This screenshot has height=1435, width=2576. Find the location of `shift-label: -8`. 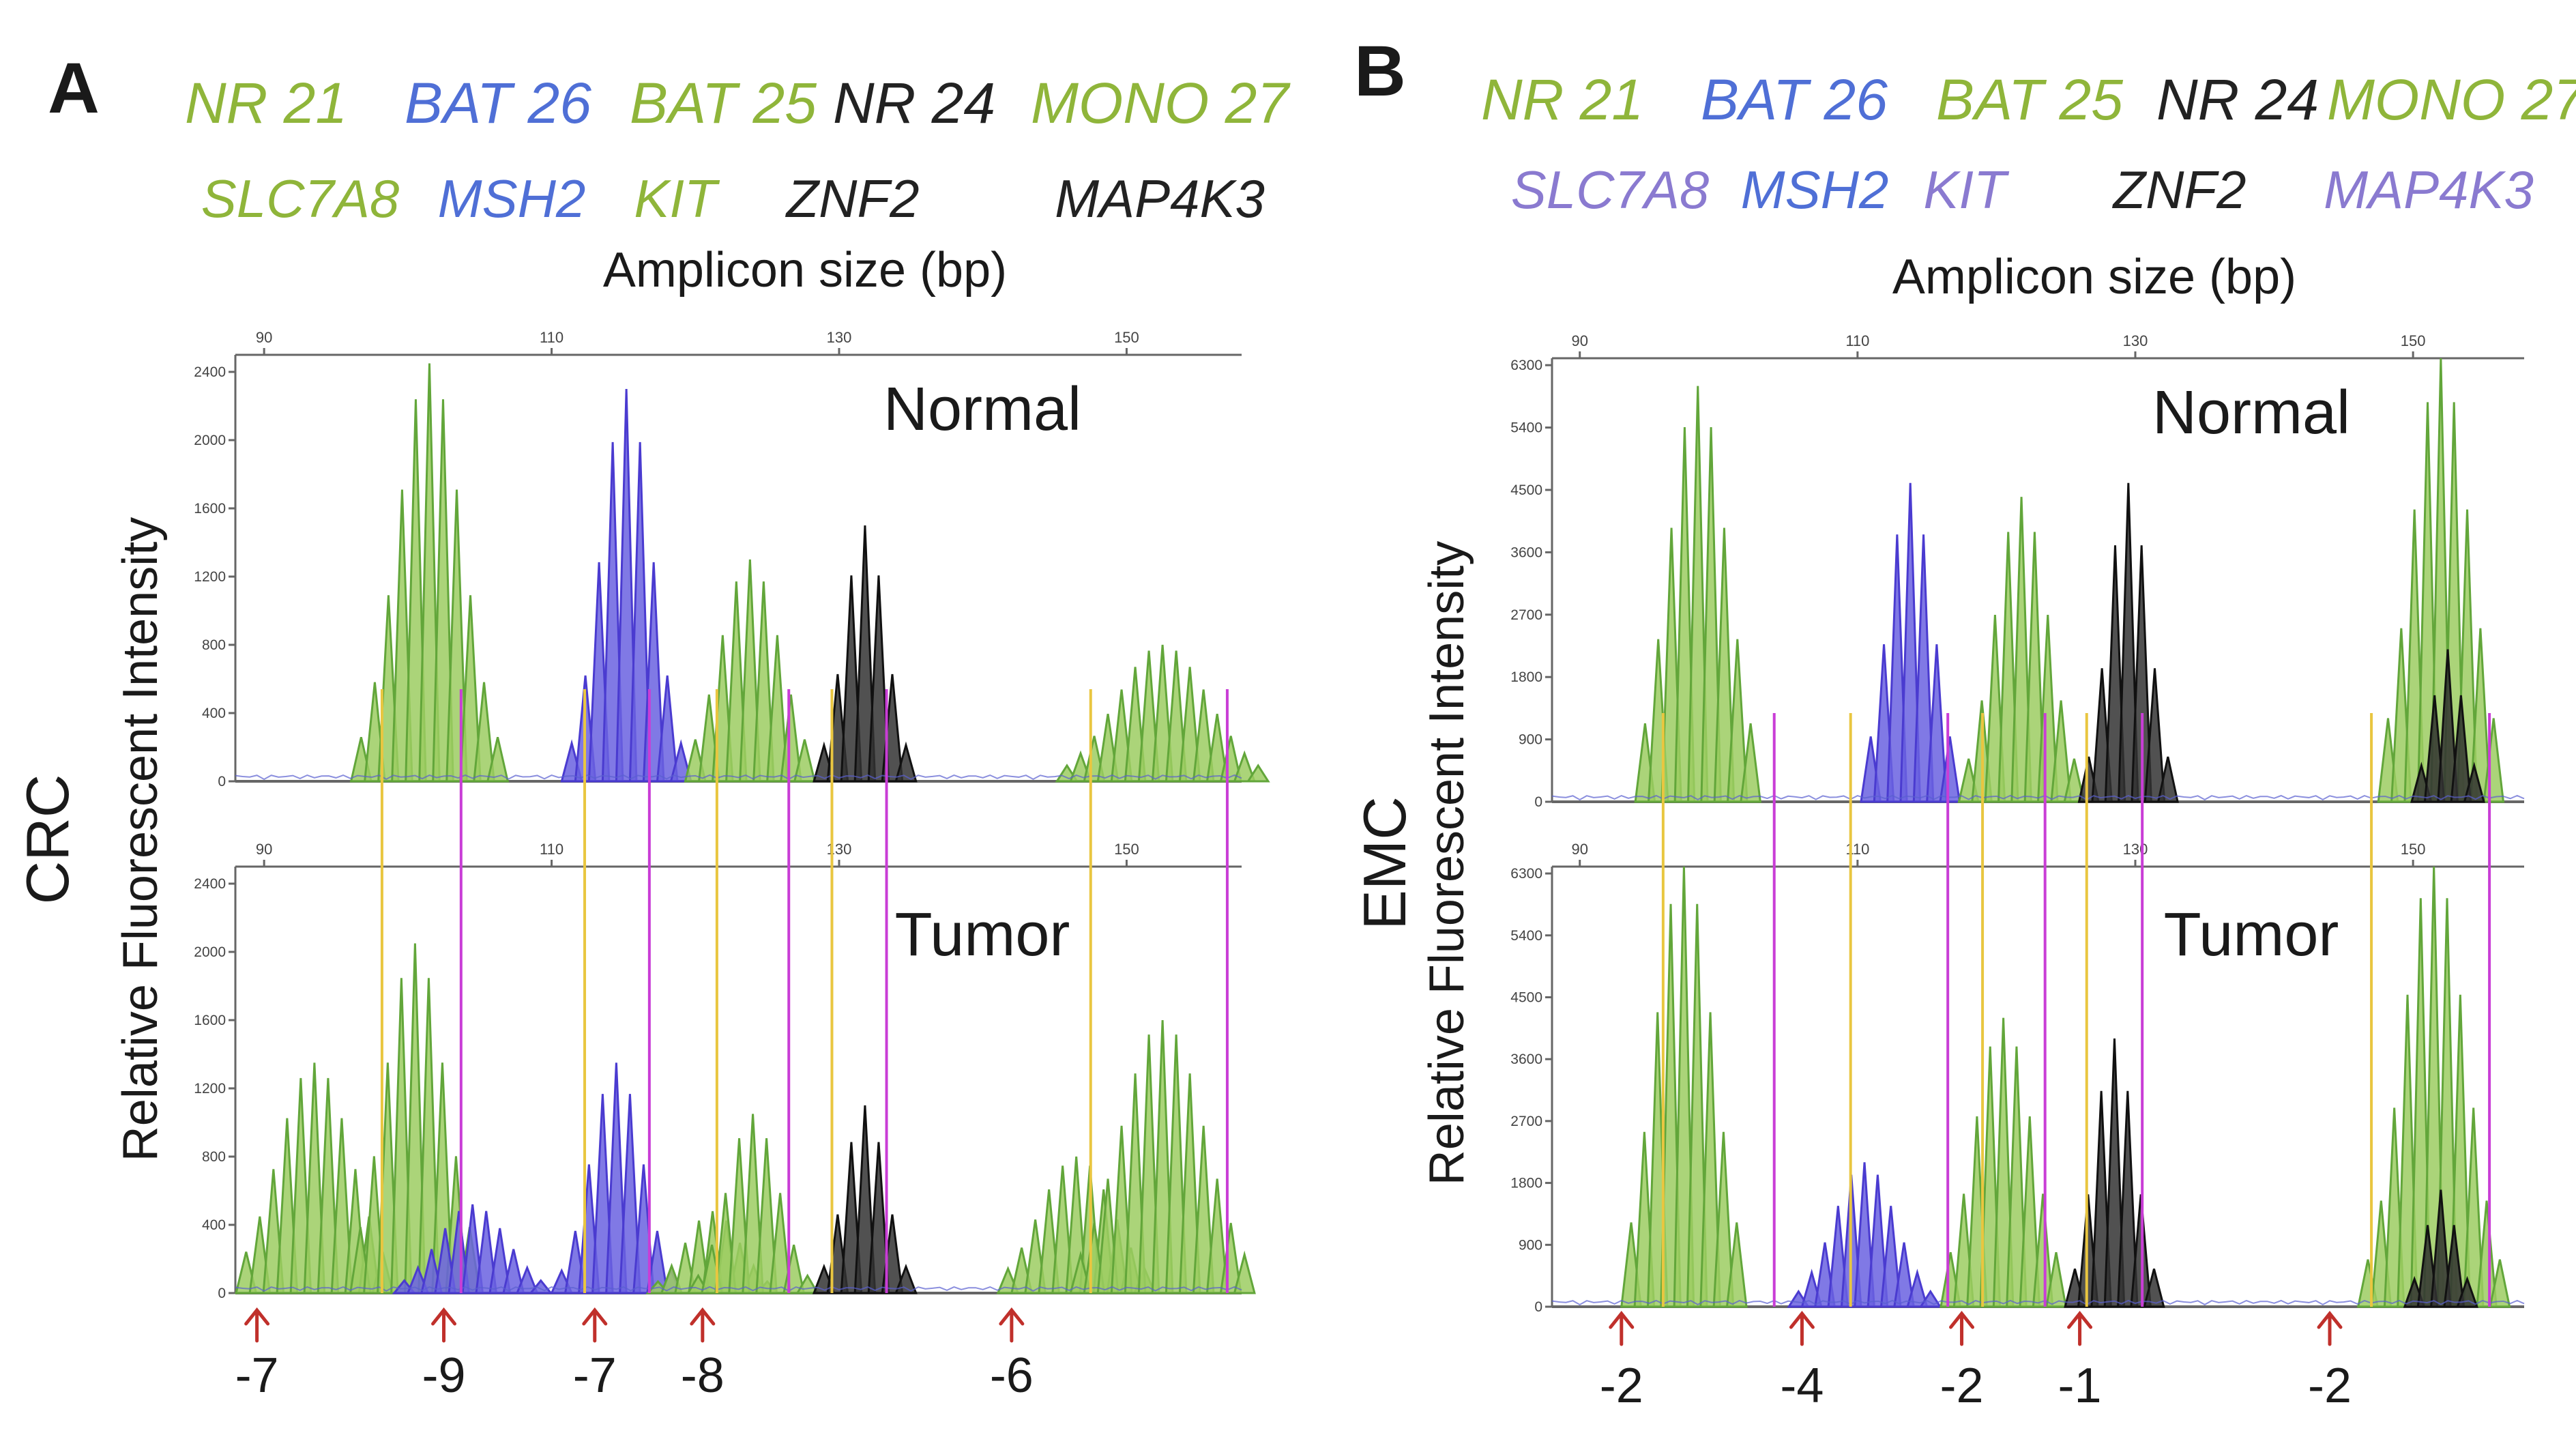

shift-label: -8 is located at coordinates (702, 1375).